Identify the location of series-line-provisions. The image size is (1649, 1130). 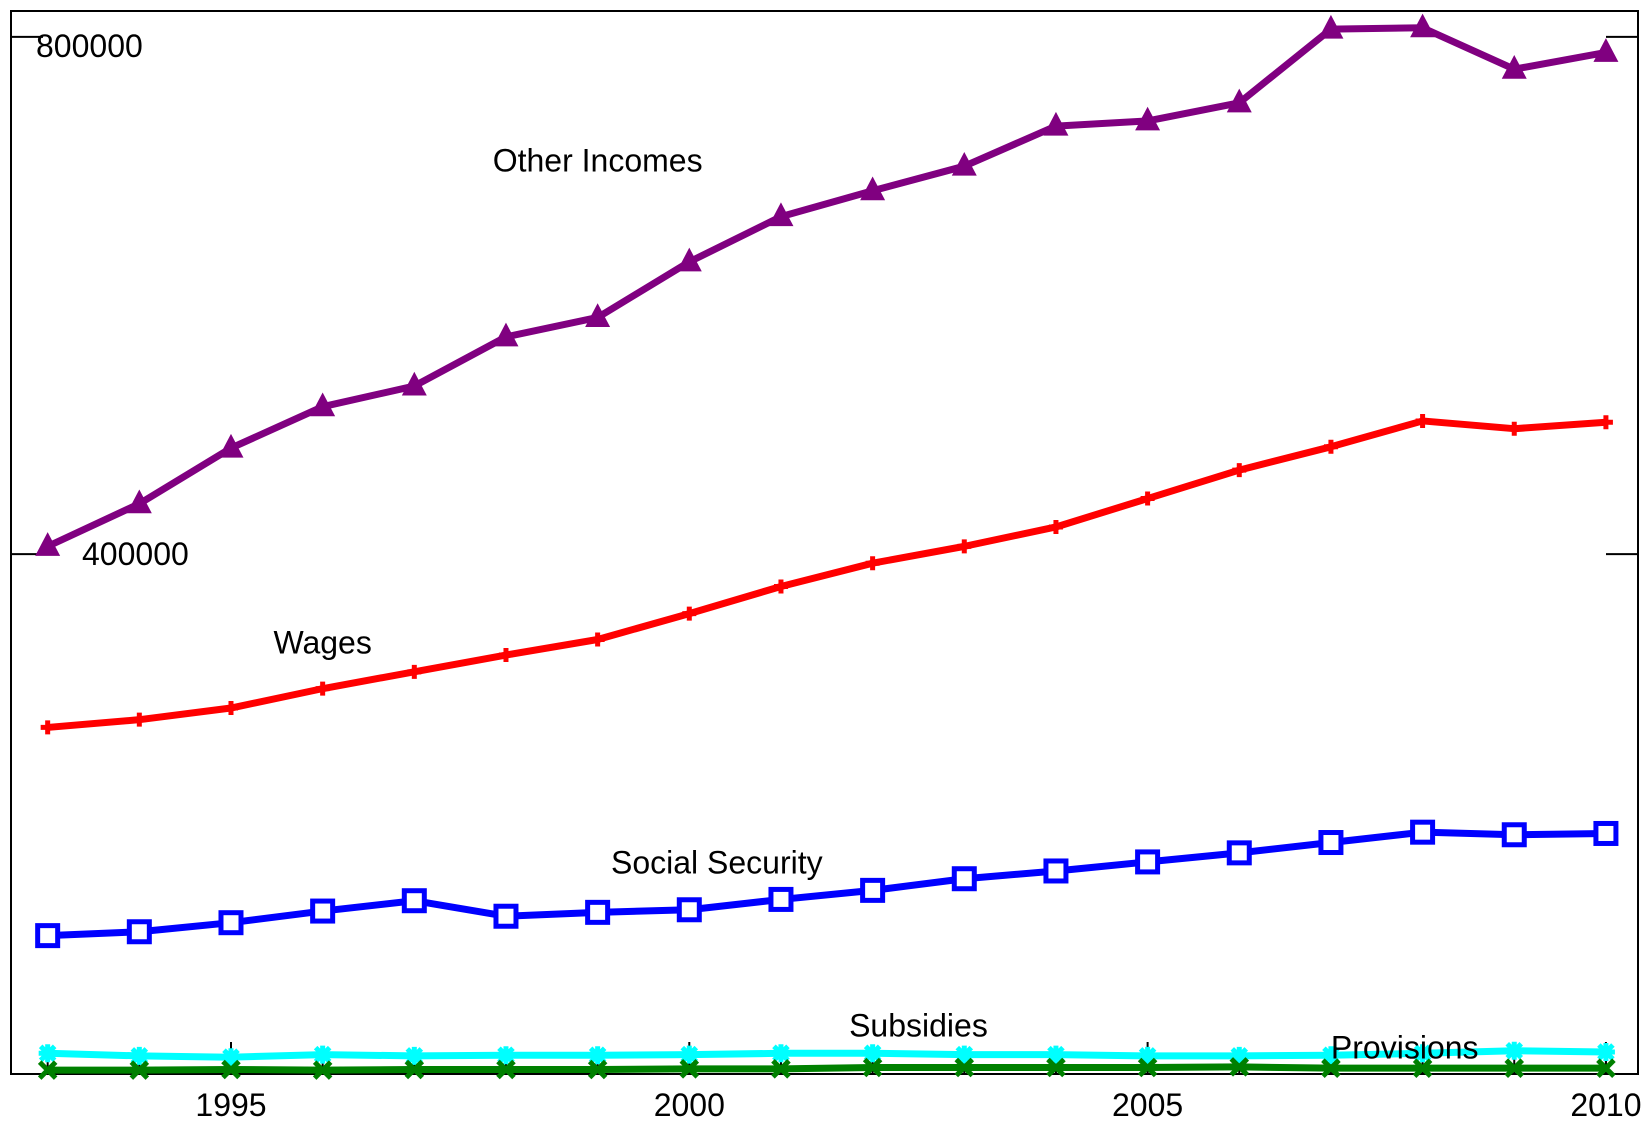
(826, 1068).